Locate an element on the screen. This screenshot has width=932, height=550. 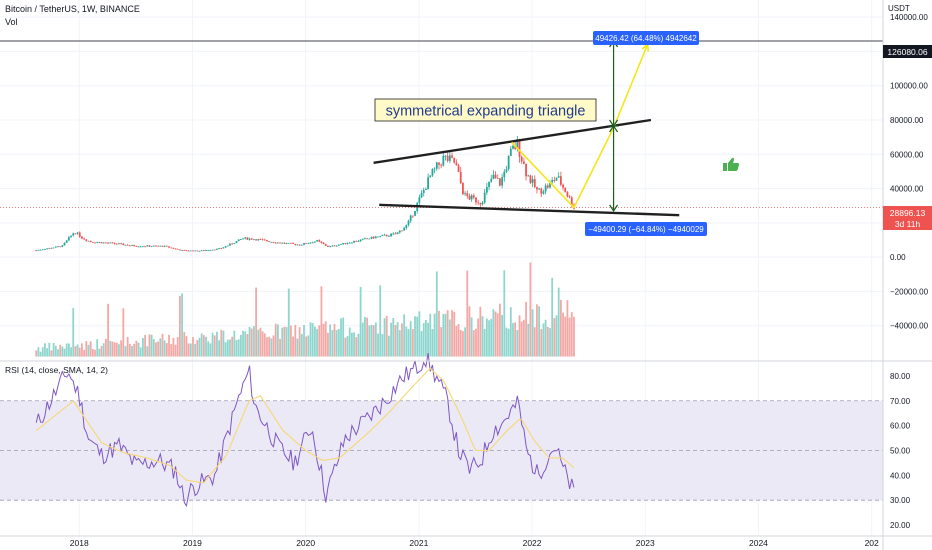
price-tick-label: 140000.00 is located at coordinates (909, 17).